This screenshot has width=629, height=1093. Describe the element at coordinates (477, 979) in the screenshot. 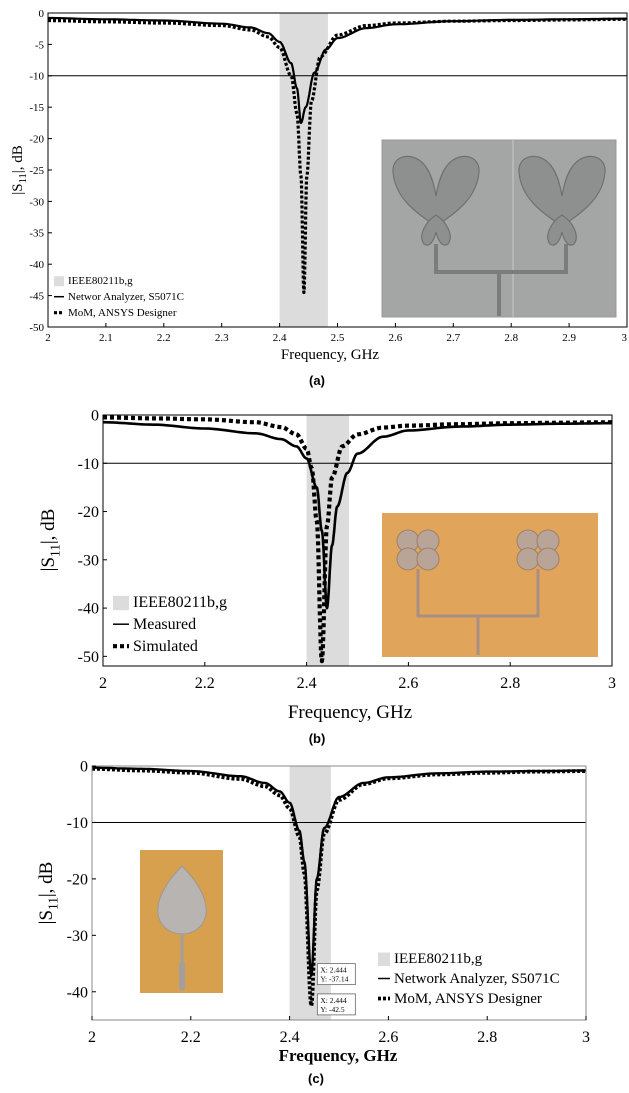

I see `legend-entry: Network Analyzer, S5071C` at that location.